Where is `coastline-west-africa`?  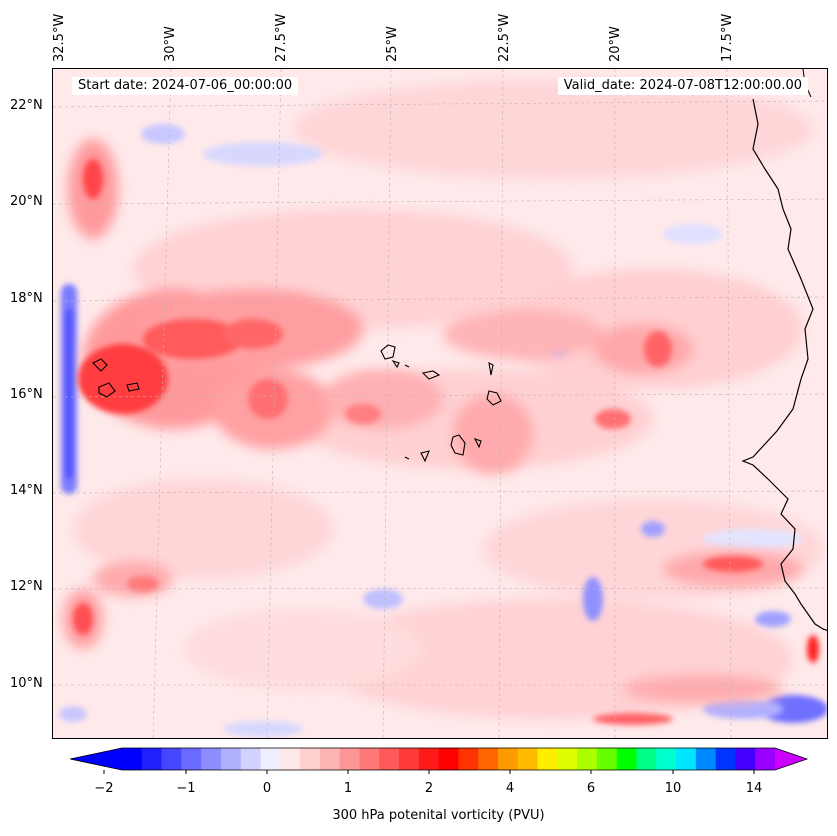
coastline-west-africa is located at coordinates (784, 364).